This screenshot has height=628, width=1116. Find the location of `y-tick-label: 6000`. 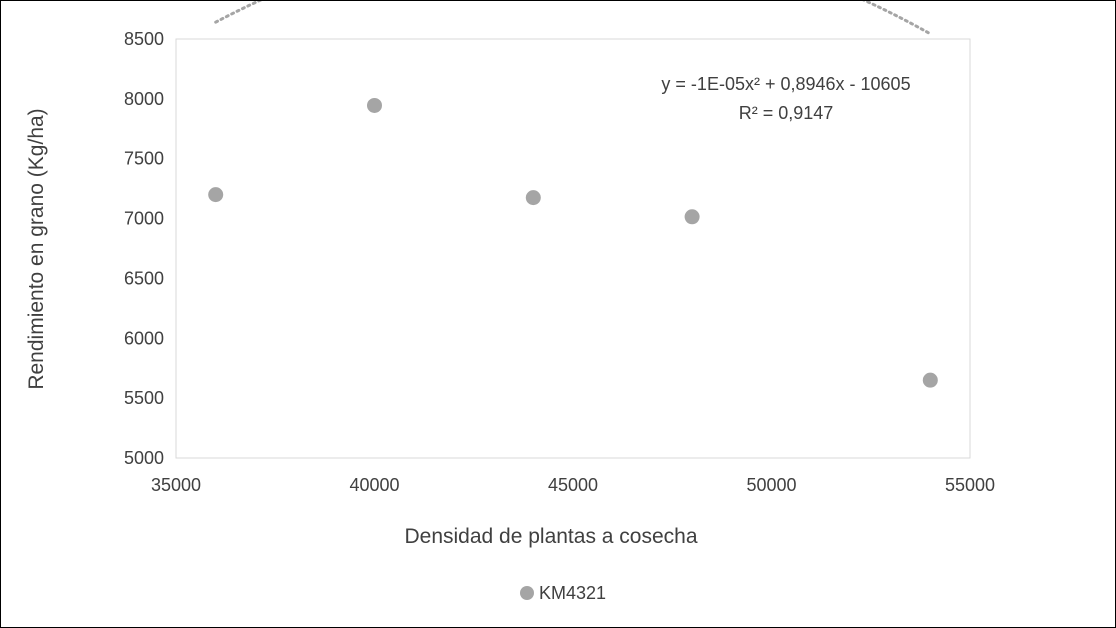

y-tick-label: 6000 is located at coordinates (144, 338).